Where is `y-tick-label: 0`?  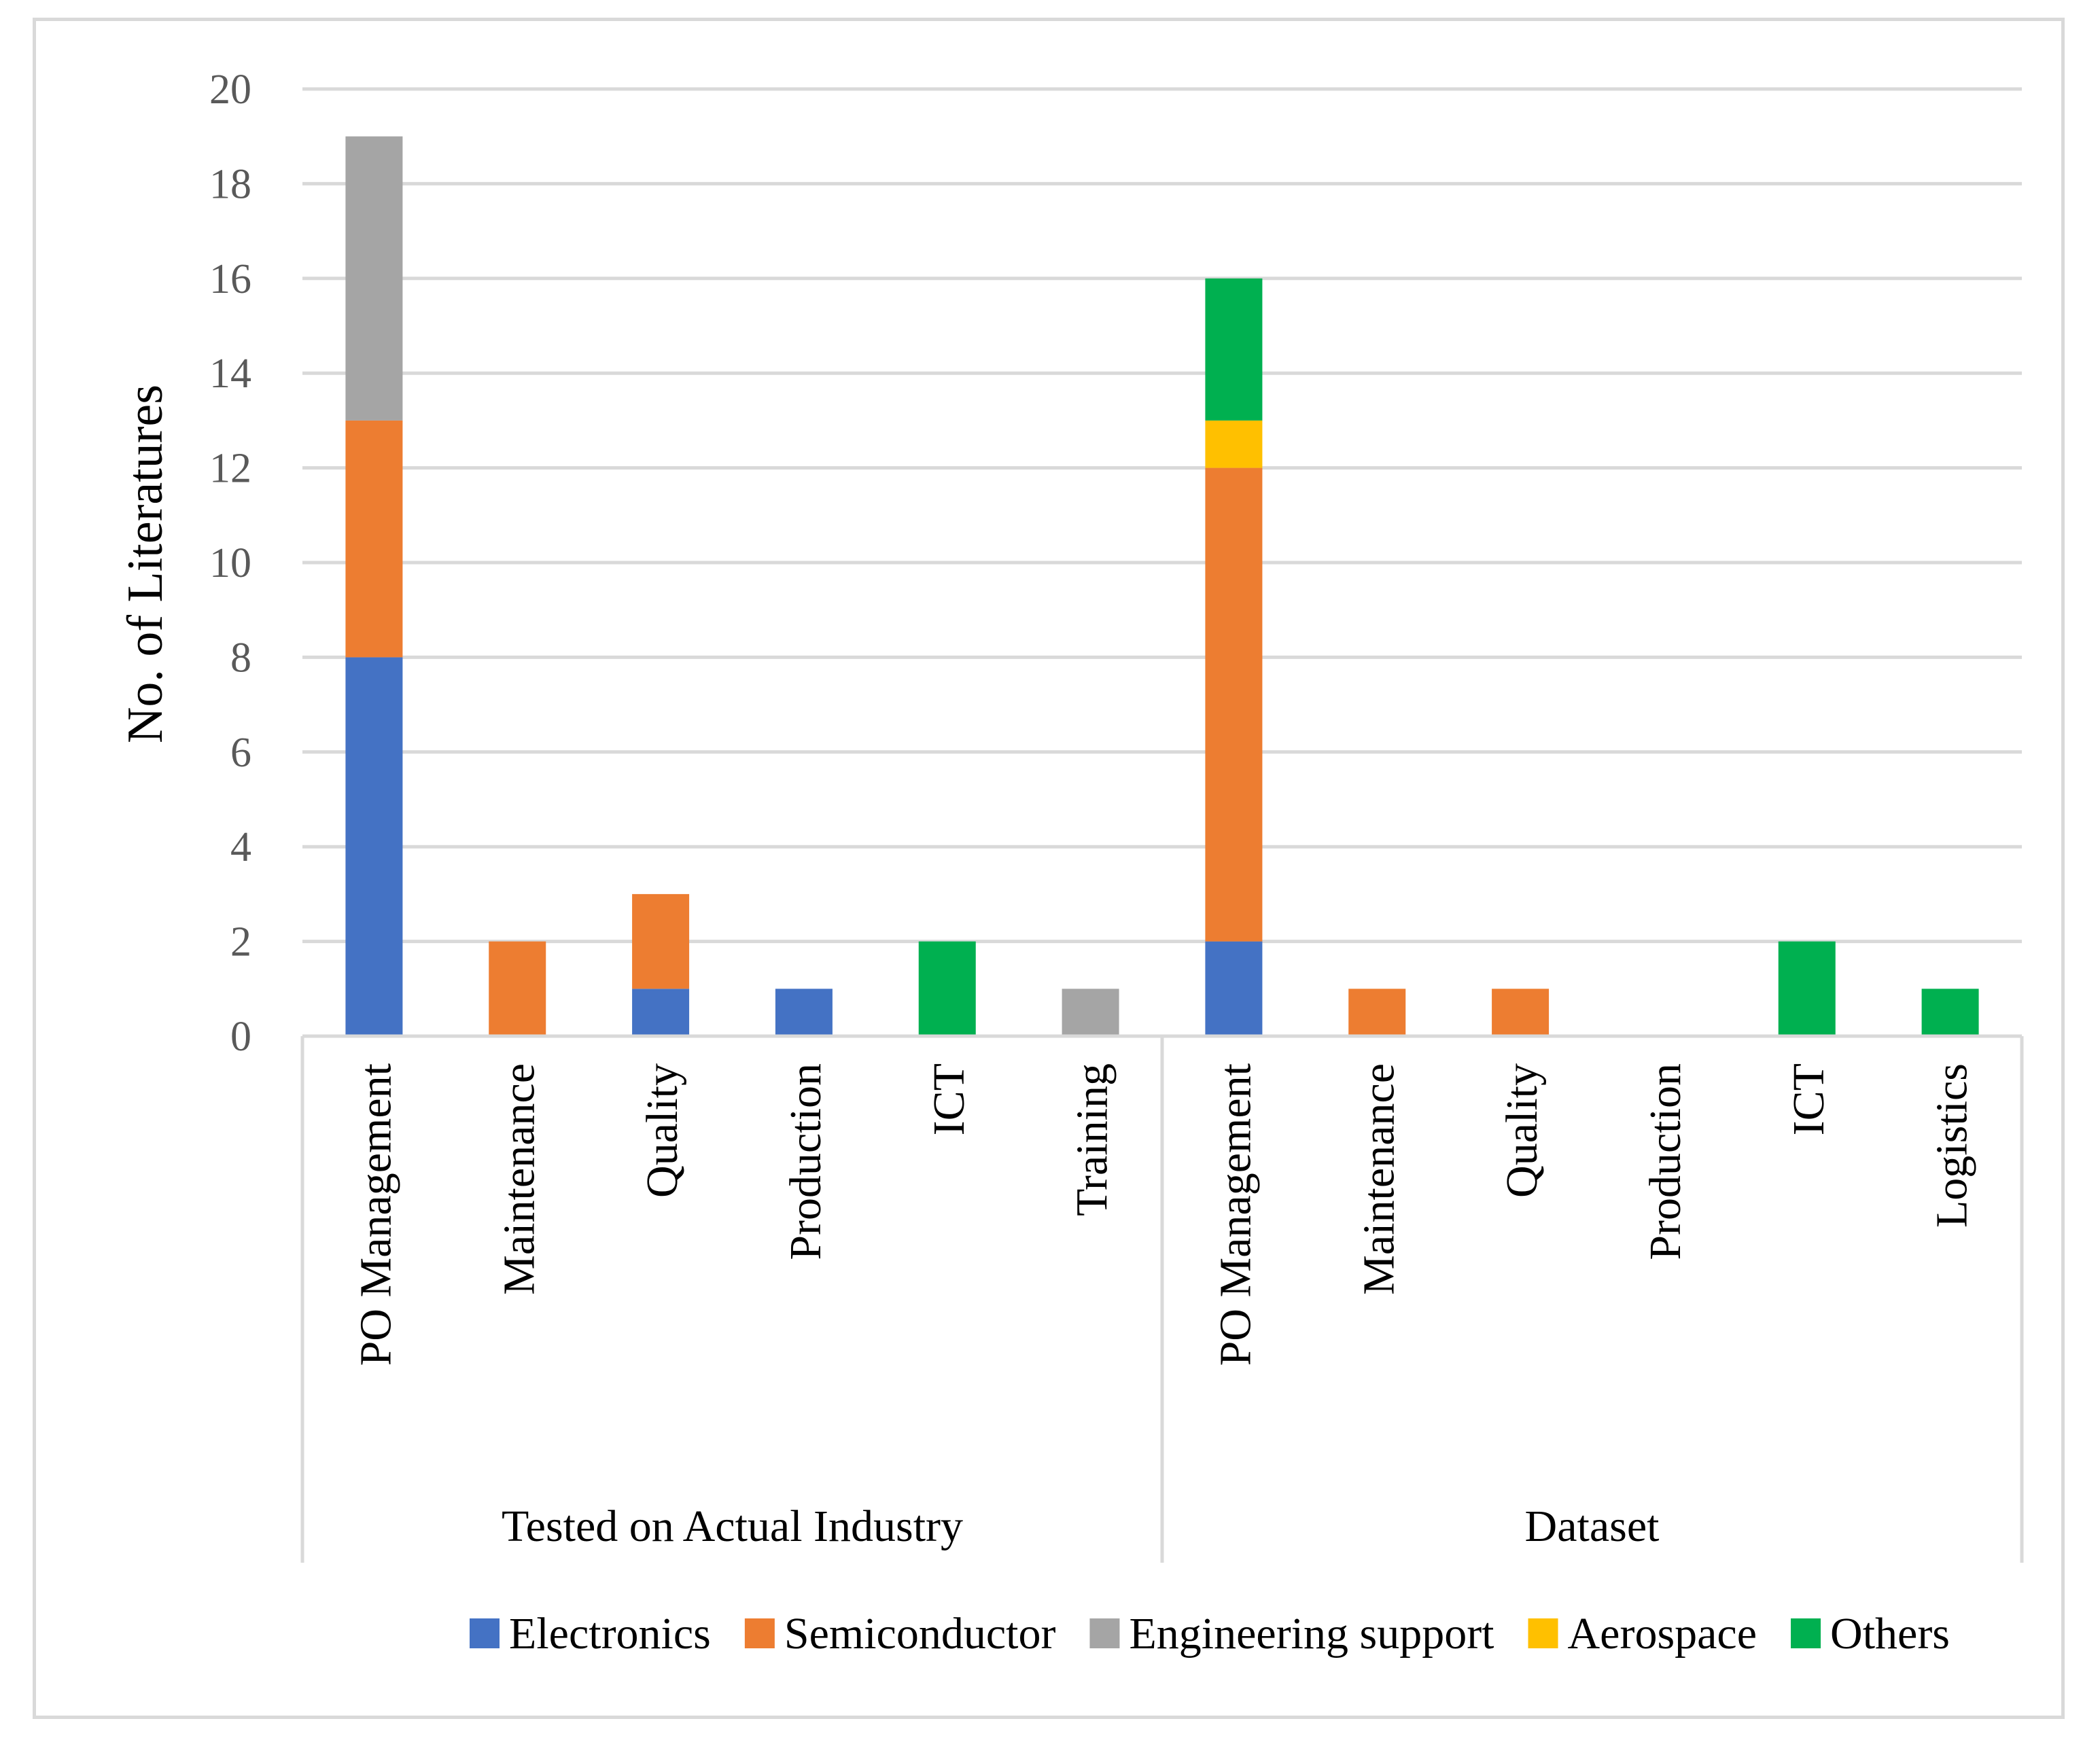 y-tick-label: 0 is located at coordinates (241, 1037).